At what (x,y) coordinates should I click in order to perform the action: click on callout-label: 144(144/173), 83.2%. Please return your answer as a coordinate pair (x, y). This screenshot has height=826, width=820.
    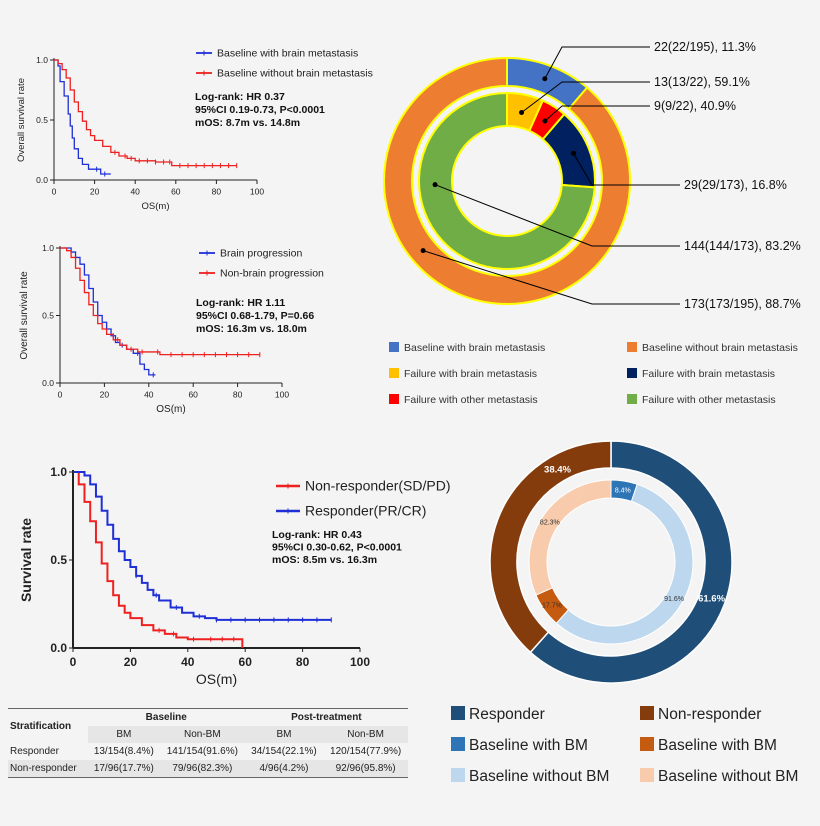
    Looking at the image, I should click on (742, 246).